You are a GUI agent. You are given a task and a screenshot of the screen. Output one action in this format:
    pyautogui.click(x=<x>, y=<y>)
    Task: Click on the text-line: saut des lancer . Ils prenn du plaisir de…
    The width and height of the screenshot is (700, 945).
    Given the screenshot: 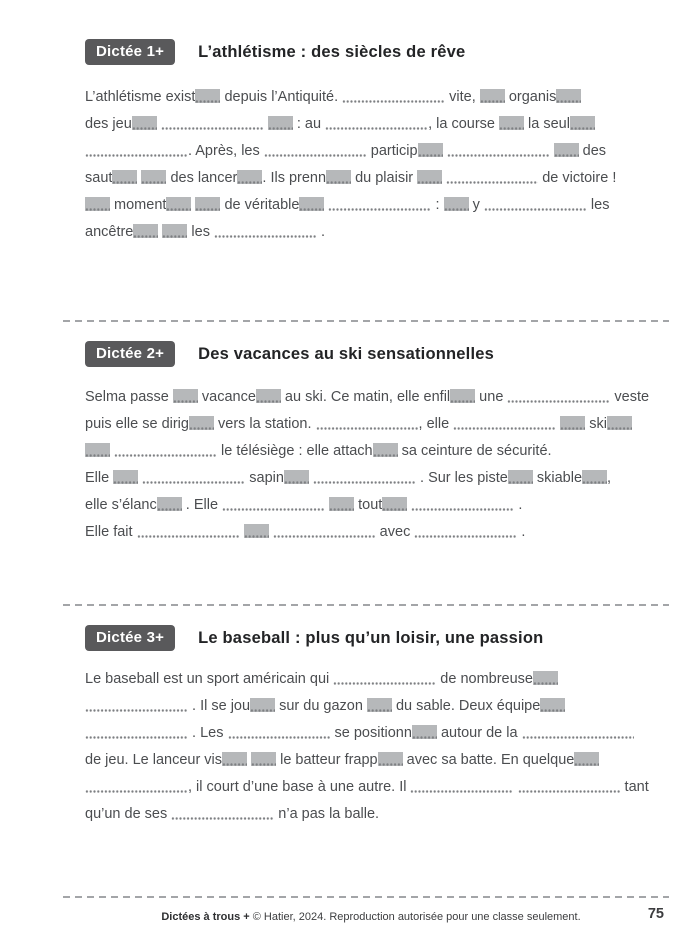 What is the action you would take?
    pyautogui.click(x=385, y=178)
    